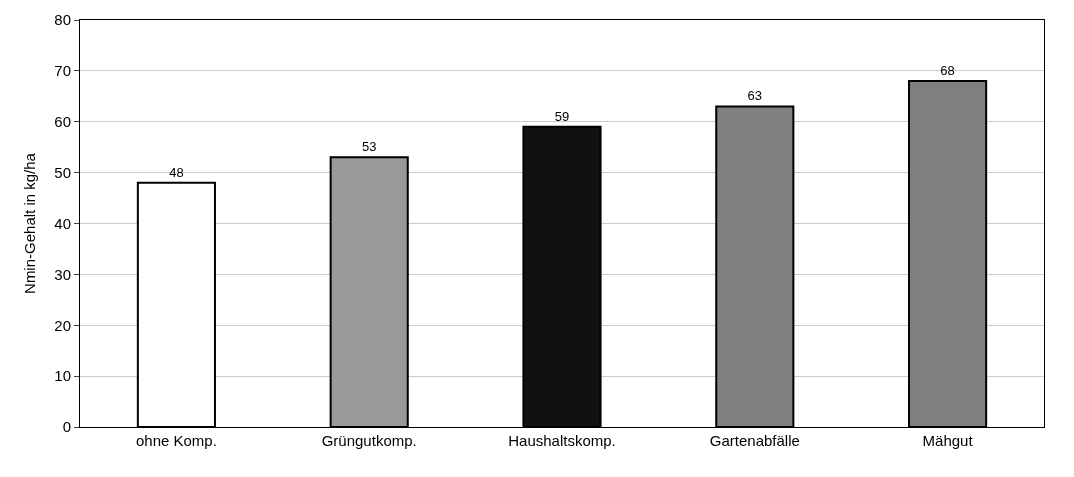  Describe the element at coordinates (562, 440) in the screenshot. I see `x-tick-label: Haushaltskomp.` at that location.